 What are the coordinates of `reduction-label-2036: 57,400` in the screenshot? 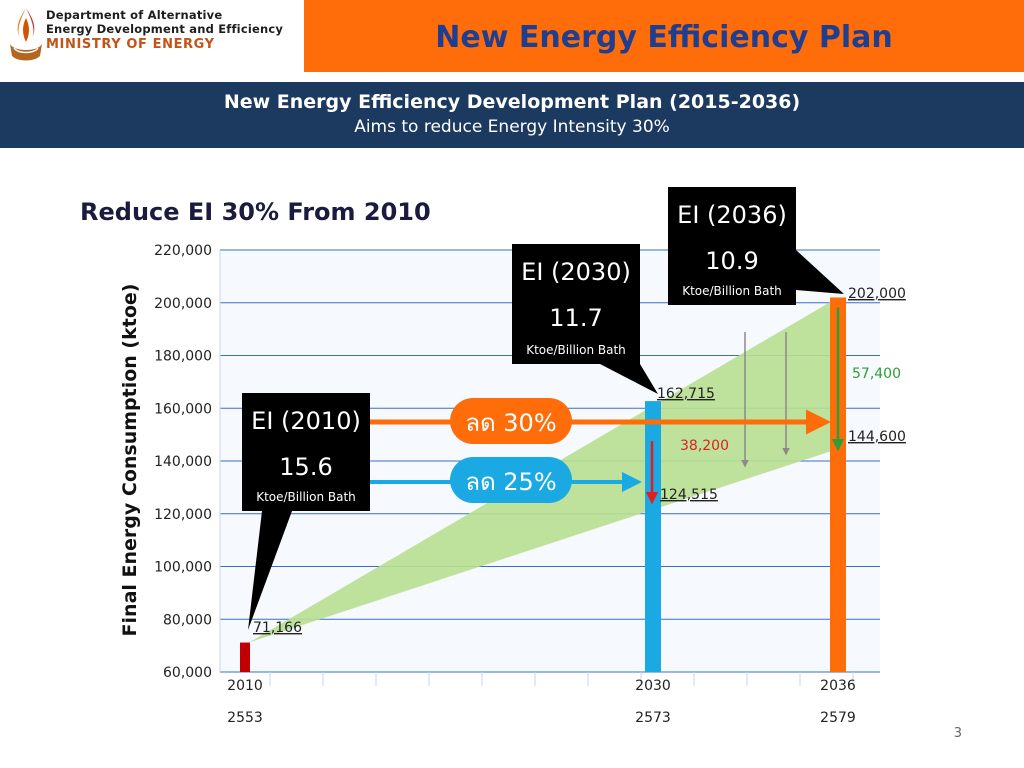 It's located at (876, 374).